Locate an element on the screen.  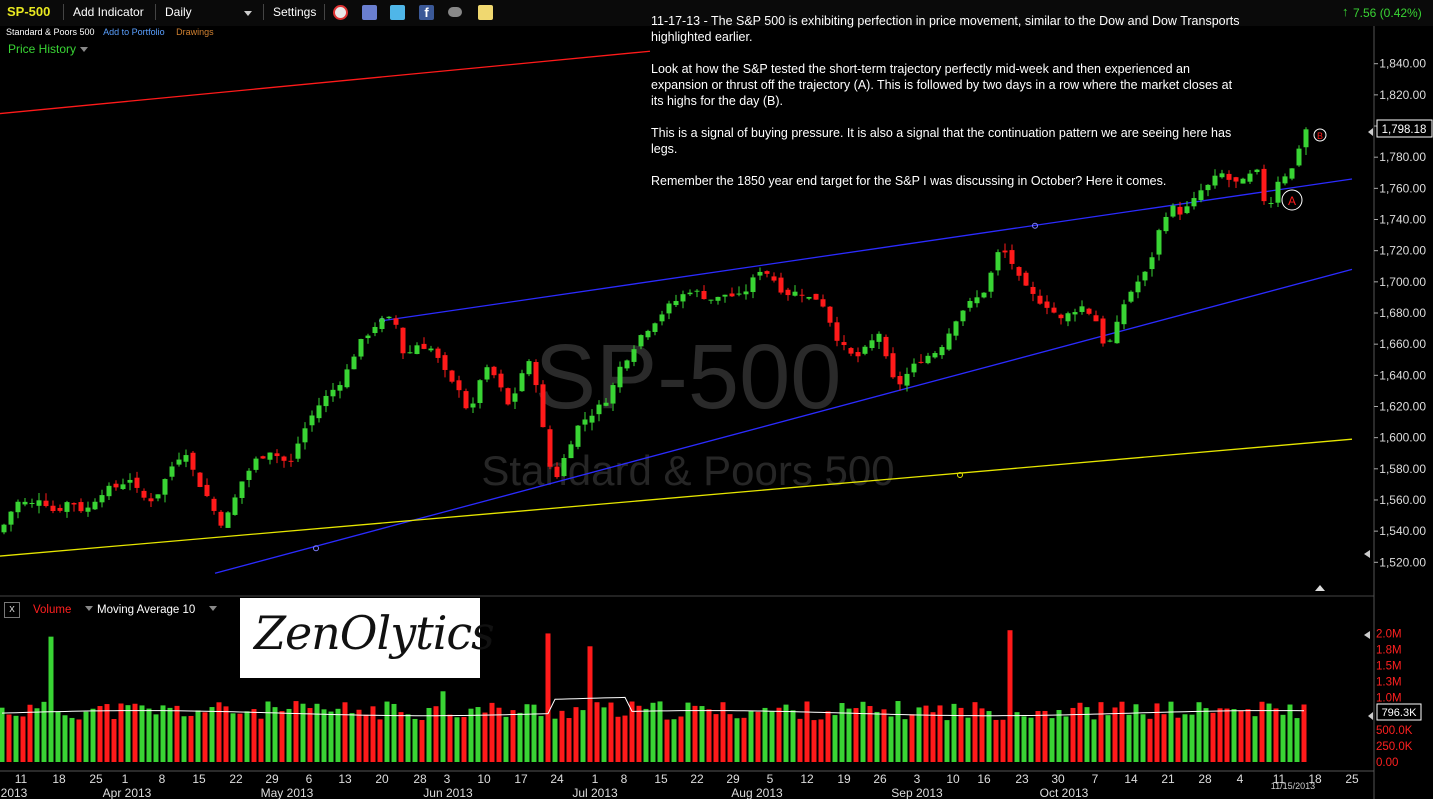
price-history-label: Price History is located at coordinates (42, 49).